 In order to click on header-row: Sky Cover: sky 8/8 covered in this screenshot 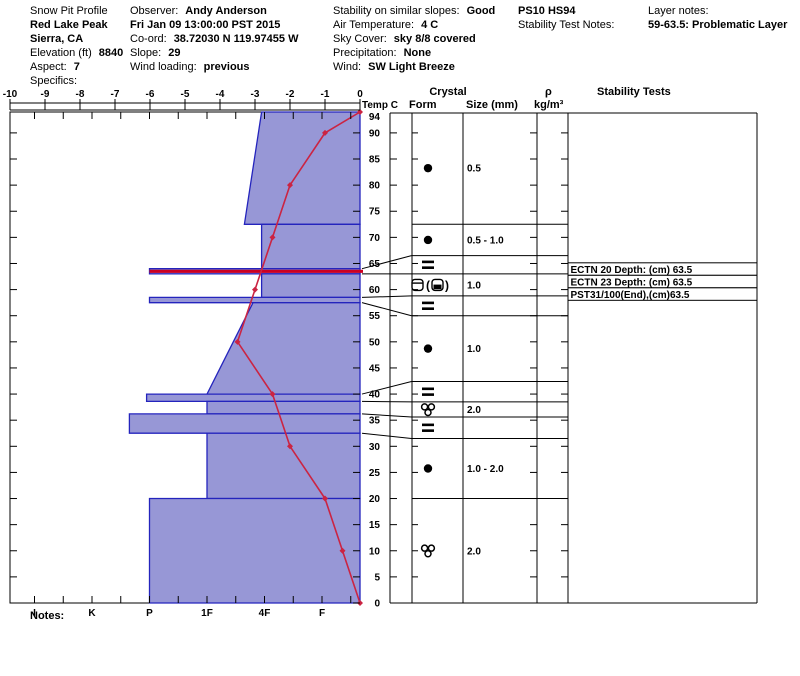, I will do `click(414, 39)`.